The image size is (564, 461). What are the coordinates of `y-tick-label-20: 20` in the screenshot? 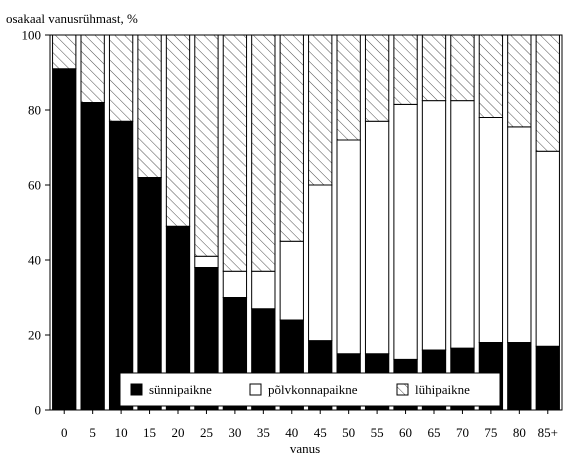 It's located at (34, 335).